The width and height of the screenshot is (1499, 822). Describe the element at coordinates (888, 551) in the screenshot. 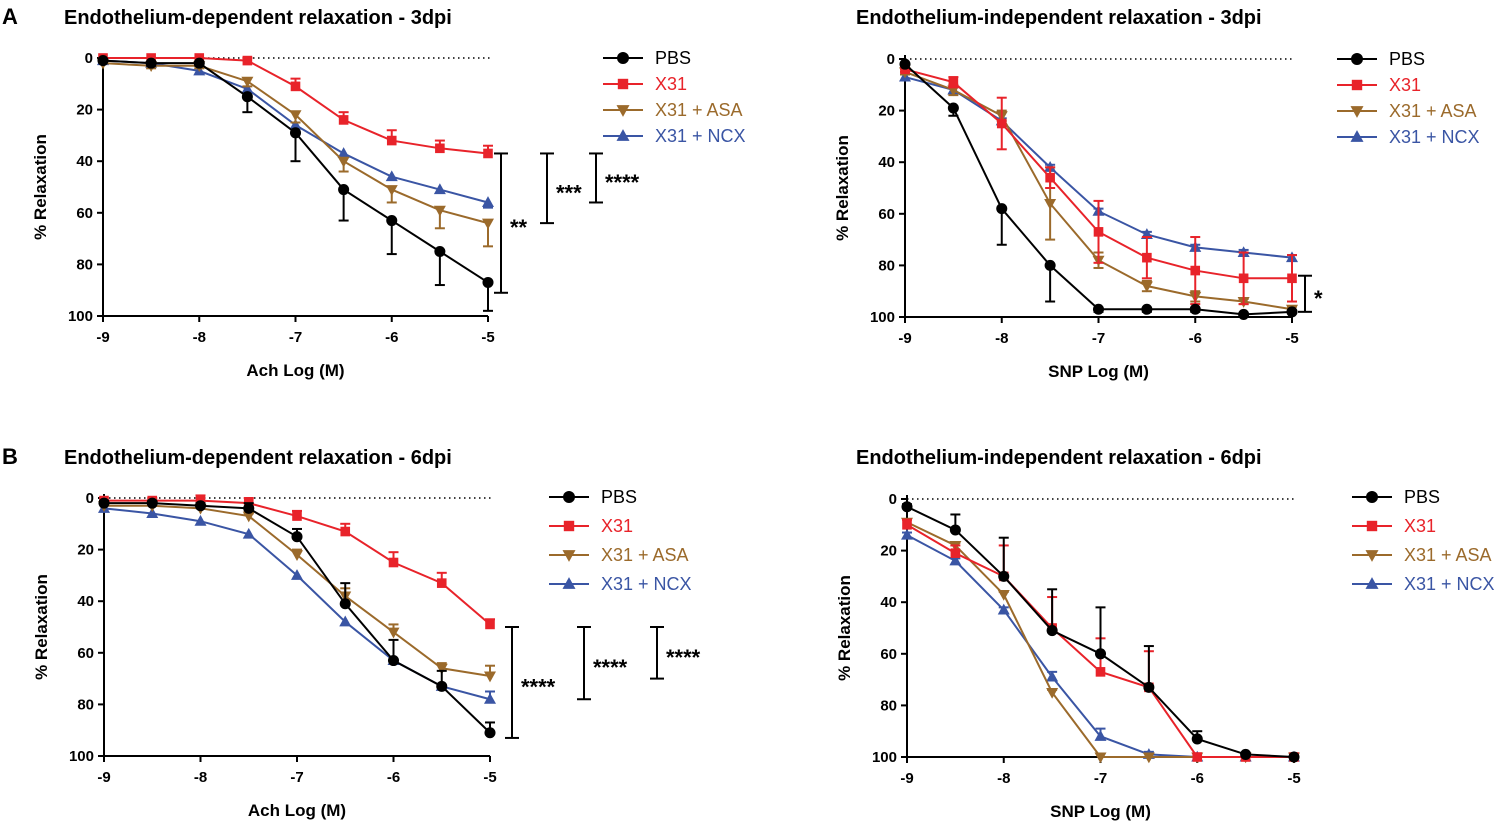

I see `y-tick-label: 20` at that location.